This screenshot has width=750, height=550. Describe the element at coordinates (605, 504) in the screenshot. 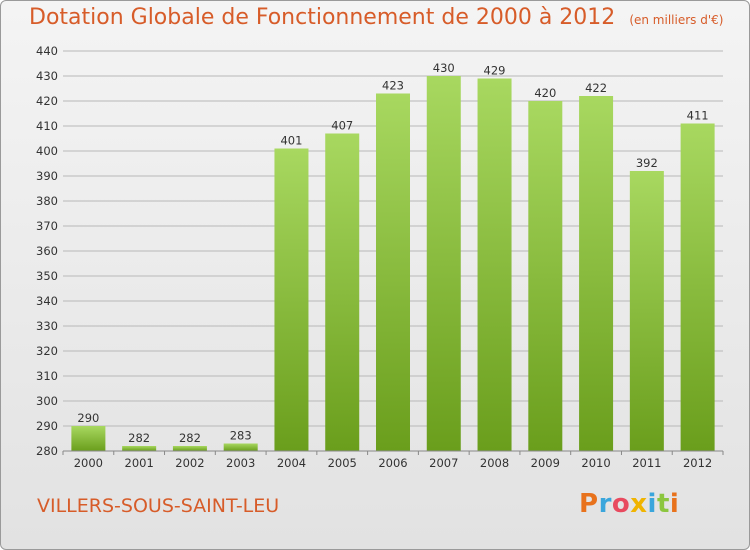

I see `logo-letter: r` at that location.